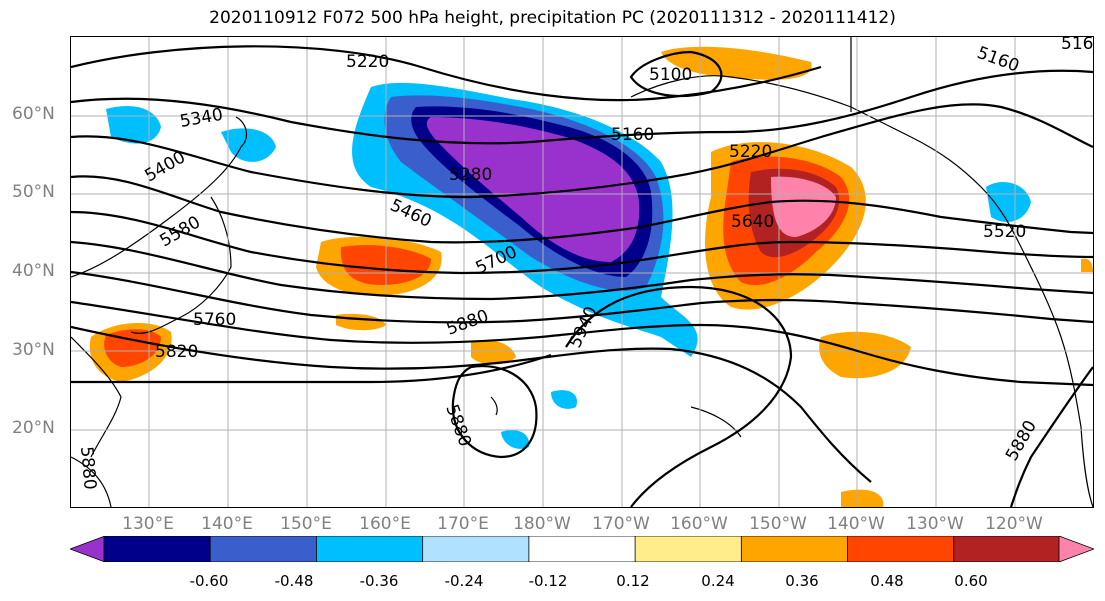 This screenshot has height=601, width=1105. What do you see at coordinates (856, 524) in the screenshot?
I see `lon-label: 140°W` at bounding box center [856, 524].